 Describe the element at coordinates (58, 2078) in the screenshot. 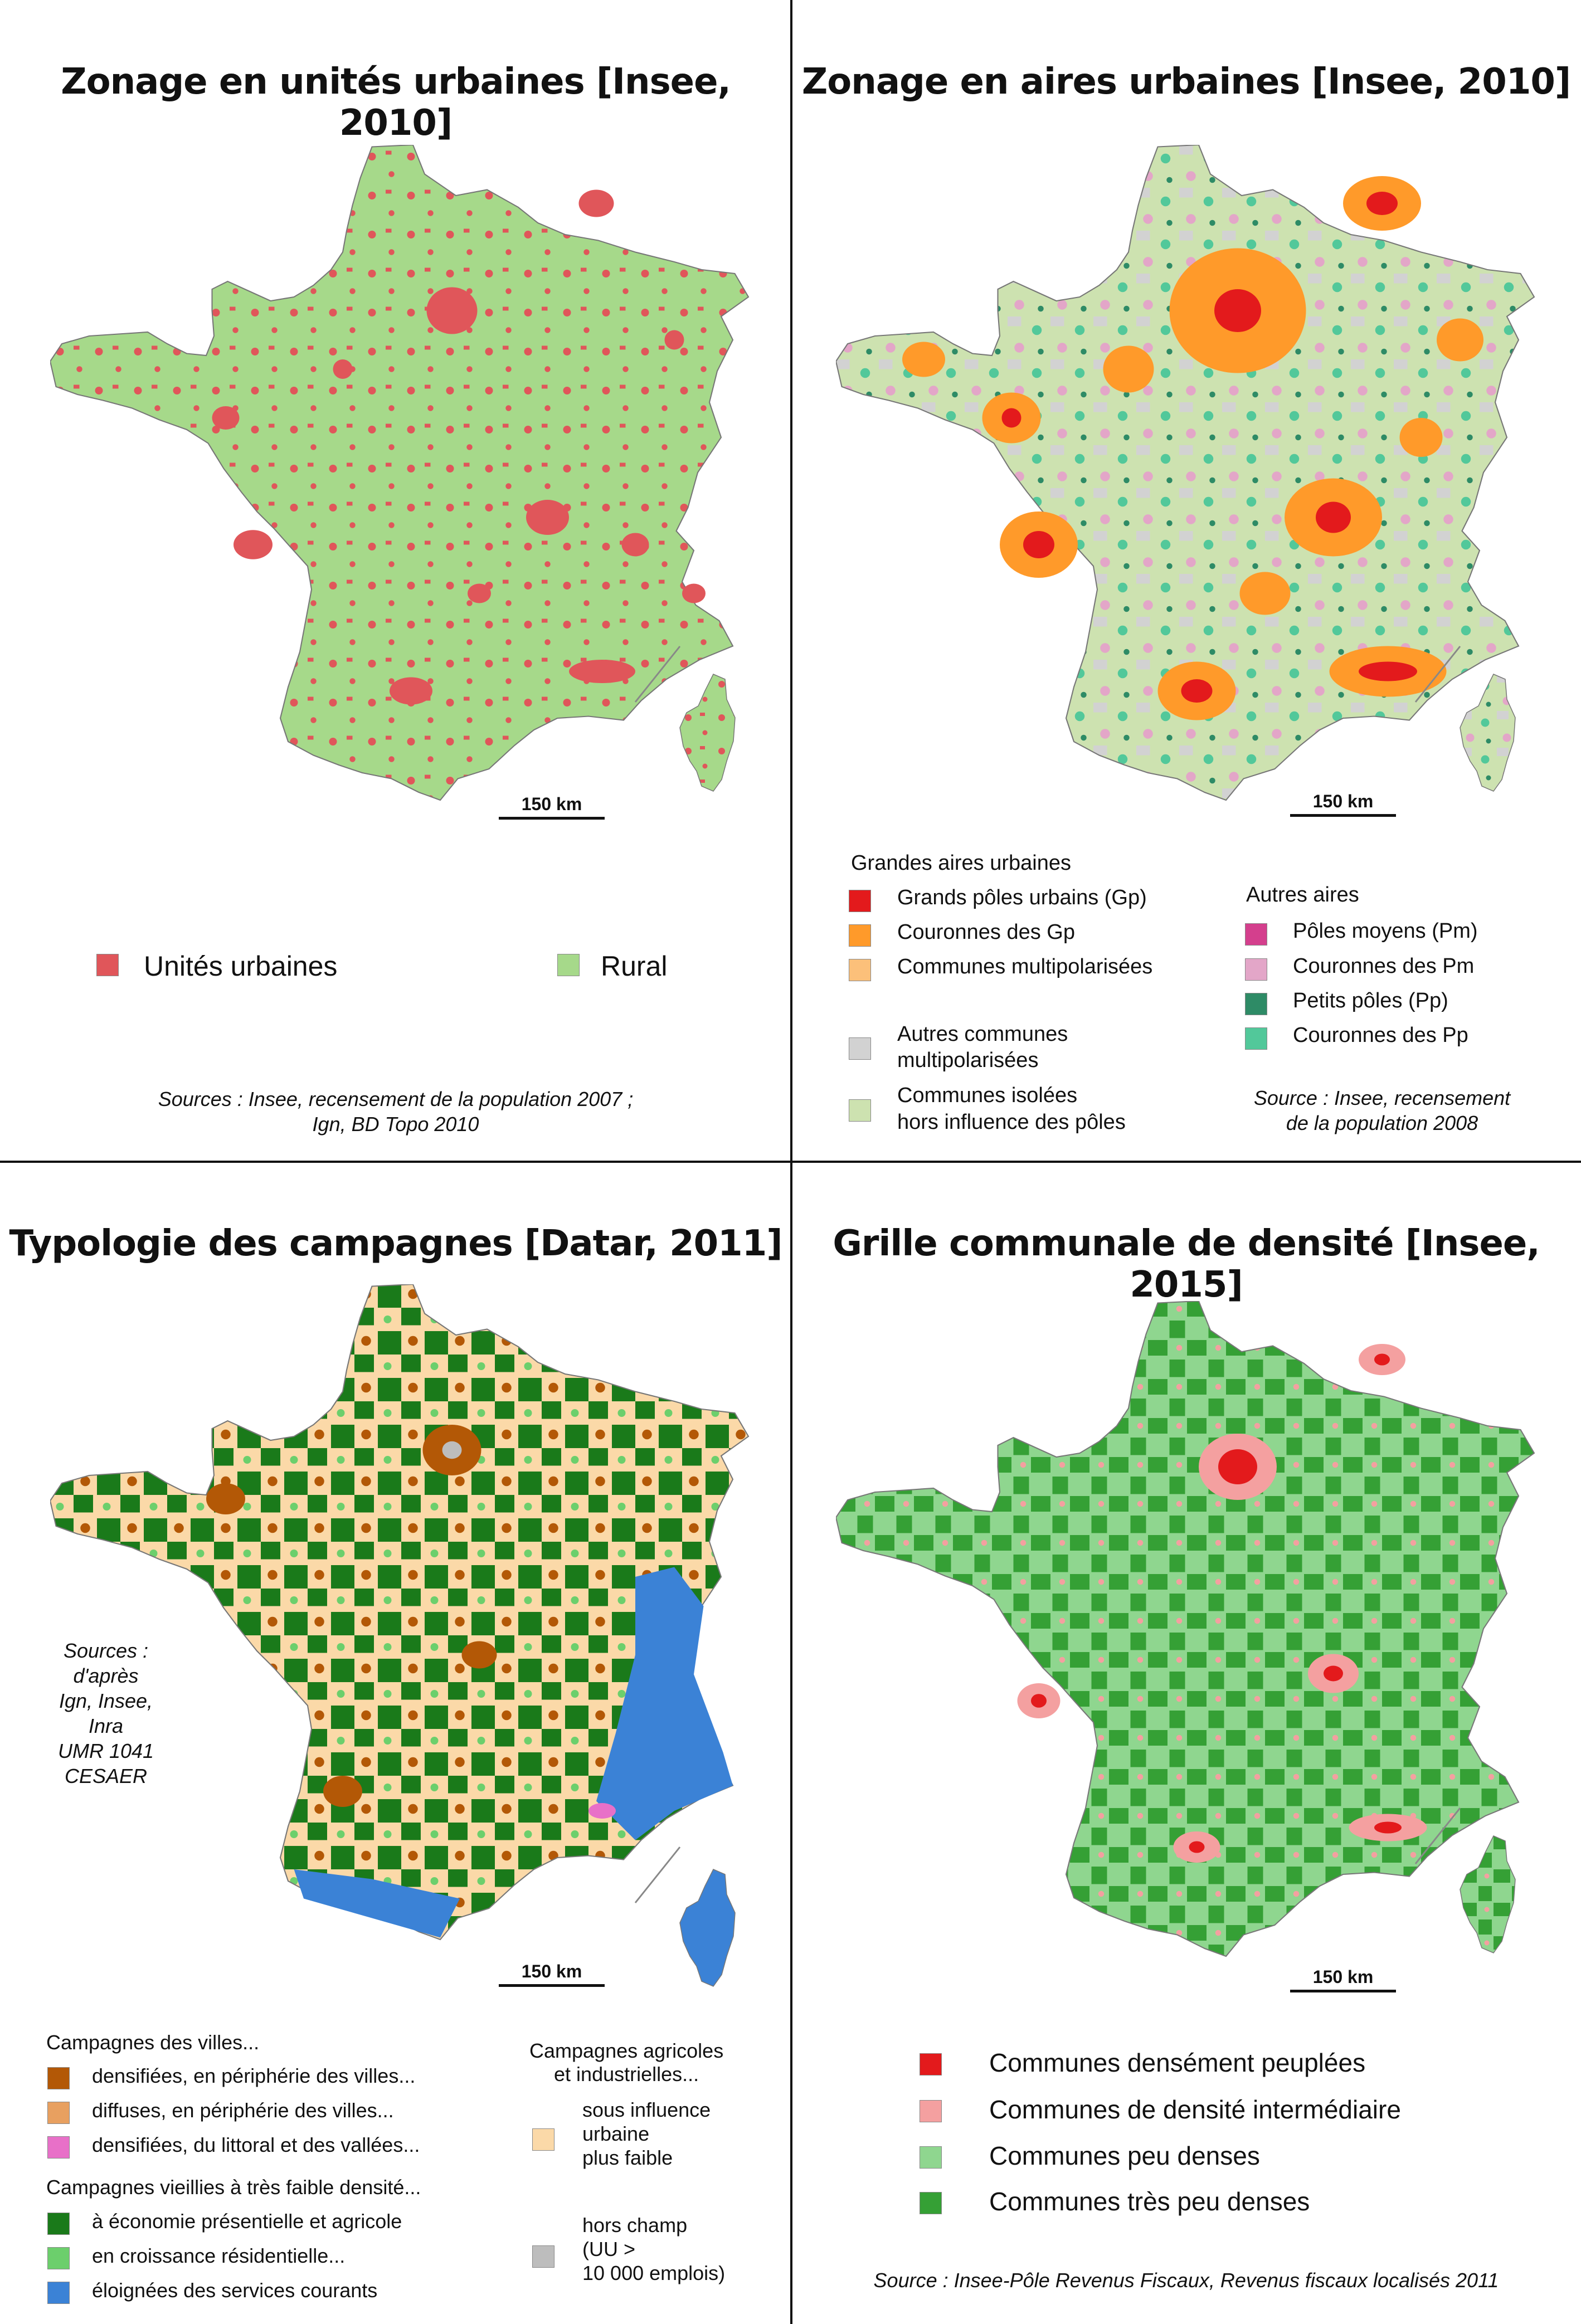

I see `legend-swatch-densifiees-peripherie` at that location.